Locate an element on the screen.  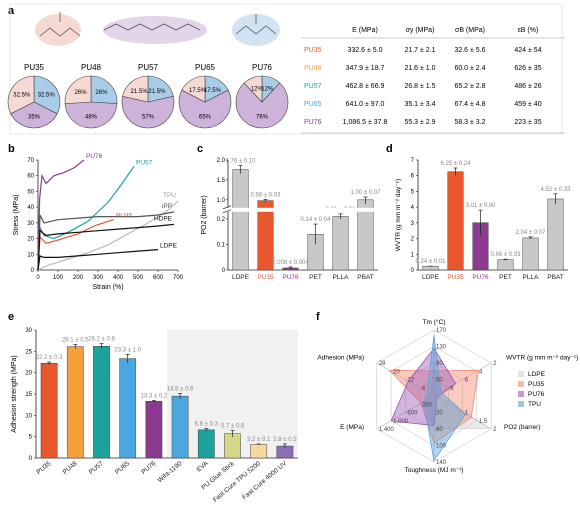
data-label: 5.7 ± 0.8 is located at coordinates (233, 426).